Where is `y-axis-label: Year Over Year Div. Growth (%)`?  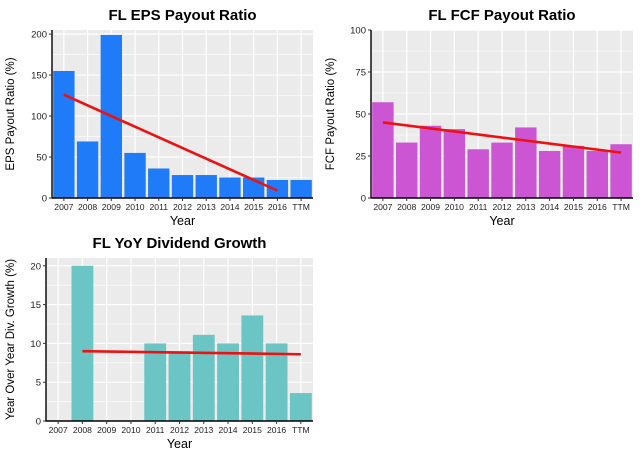
y-axis-label: Year Over Year Div. Growth (%) is located at coordinates (11, 339).